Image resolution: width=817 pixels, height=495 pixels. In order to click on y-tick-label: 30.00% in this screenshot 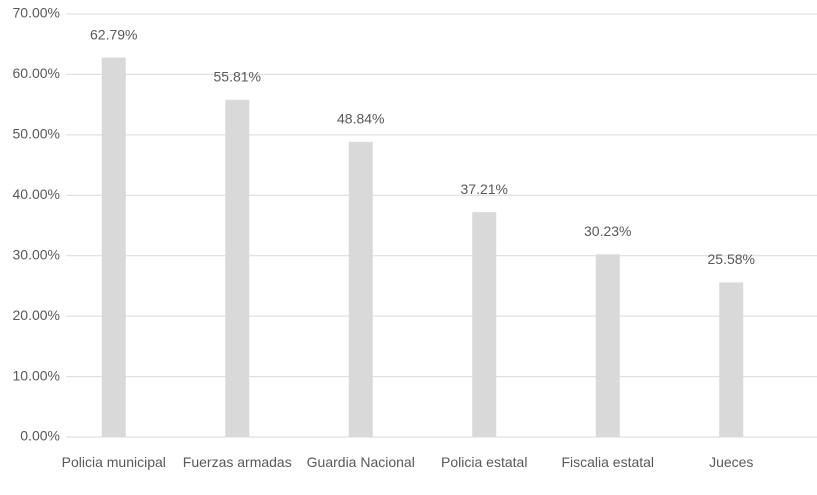, I will do `click(36, 254)`.